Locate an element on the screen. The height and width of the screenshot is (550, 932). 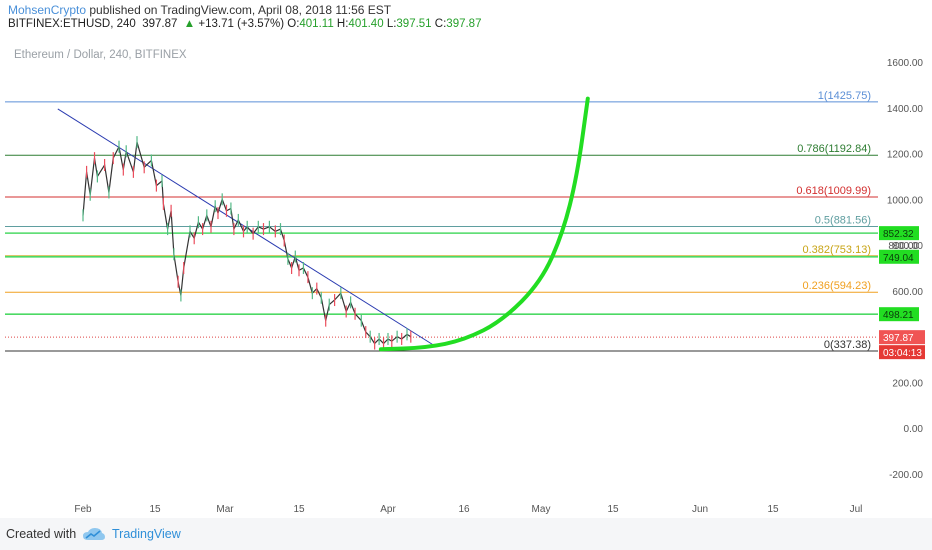
price-tag-label: 852.32 is located at coordinates (898, 234).